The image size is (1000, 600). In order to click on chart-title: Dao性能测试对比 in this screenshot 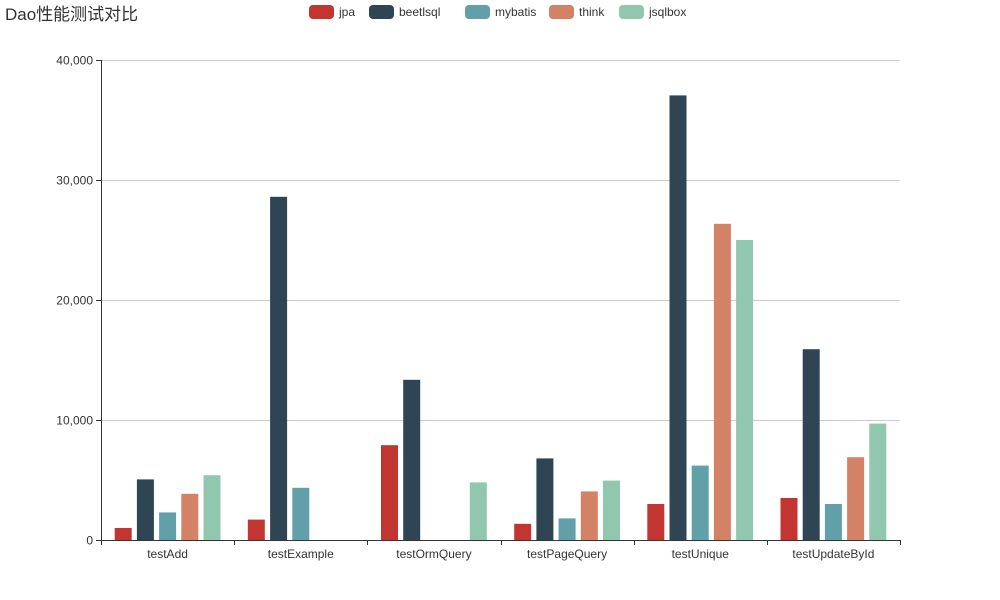, I will do `click(71, 14)`.